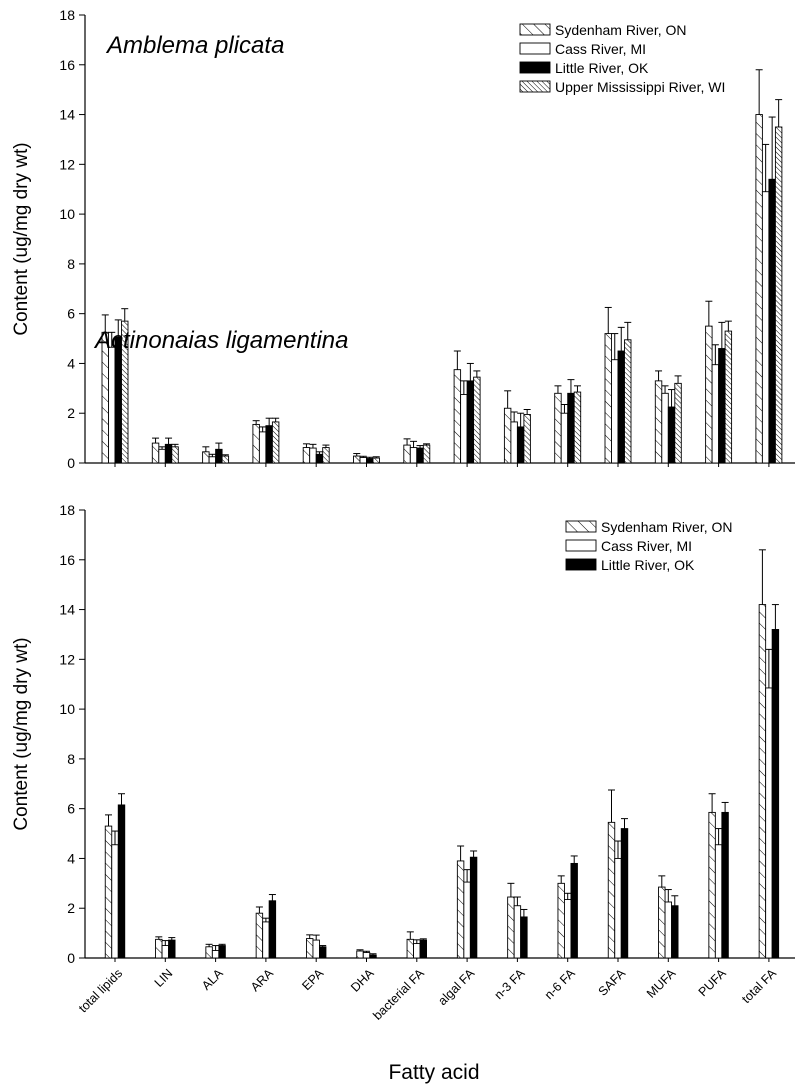 Image resolution: width=799 pixels, height=1091 pixels. Describe the element at coordinates (312, 979) in the screenshot. I see `x-tick-label: EPA` at that location.